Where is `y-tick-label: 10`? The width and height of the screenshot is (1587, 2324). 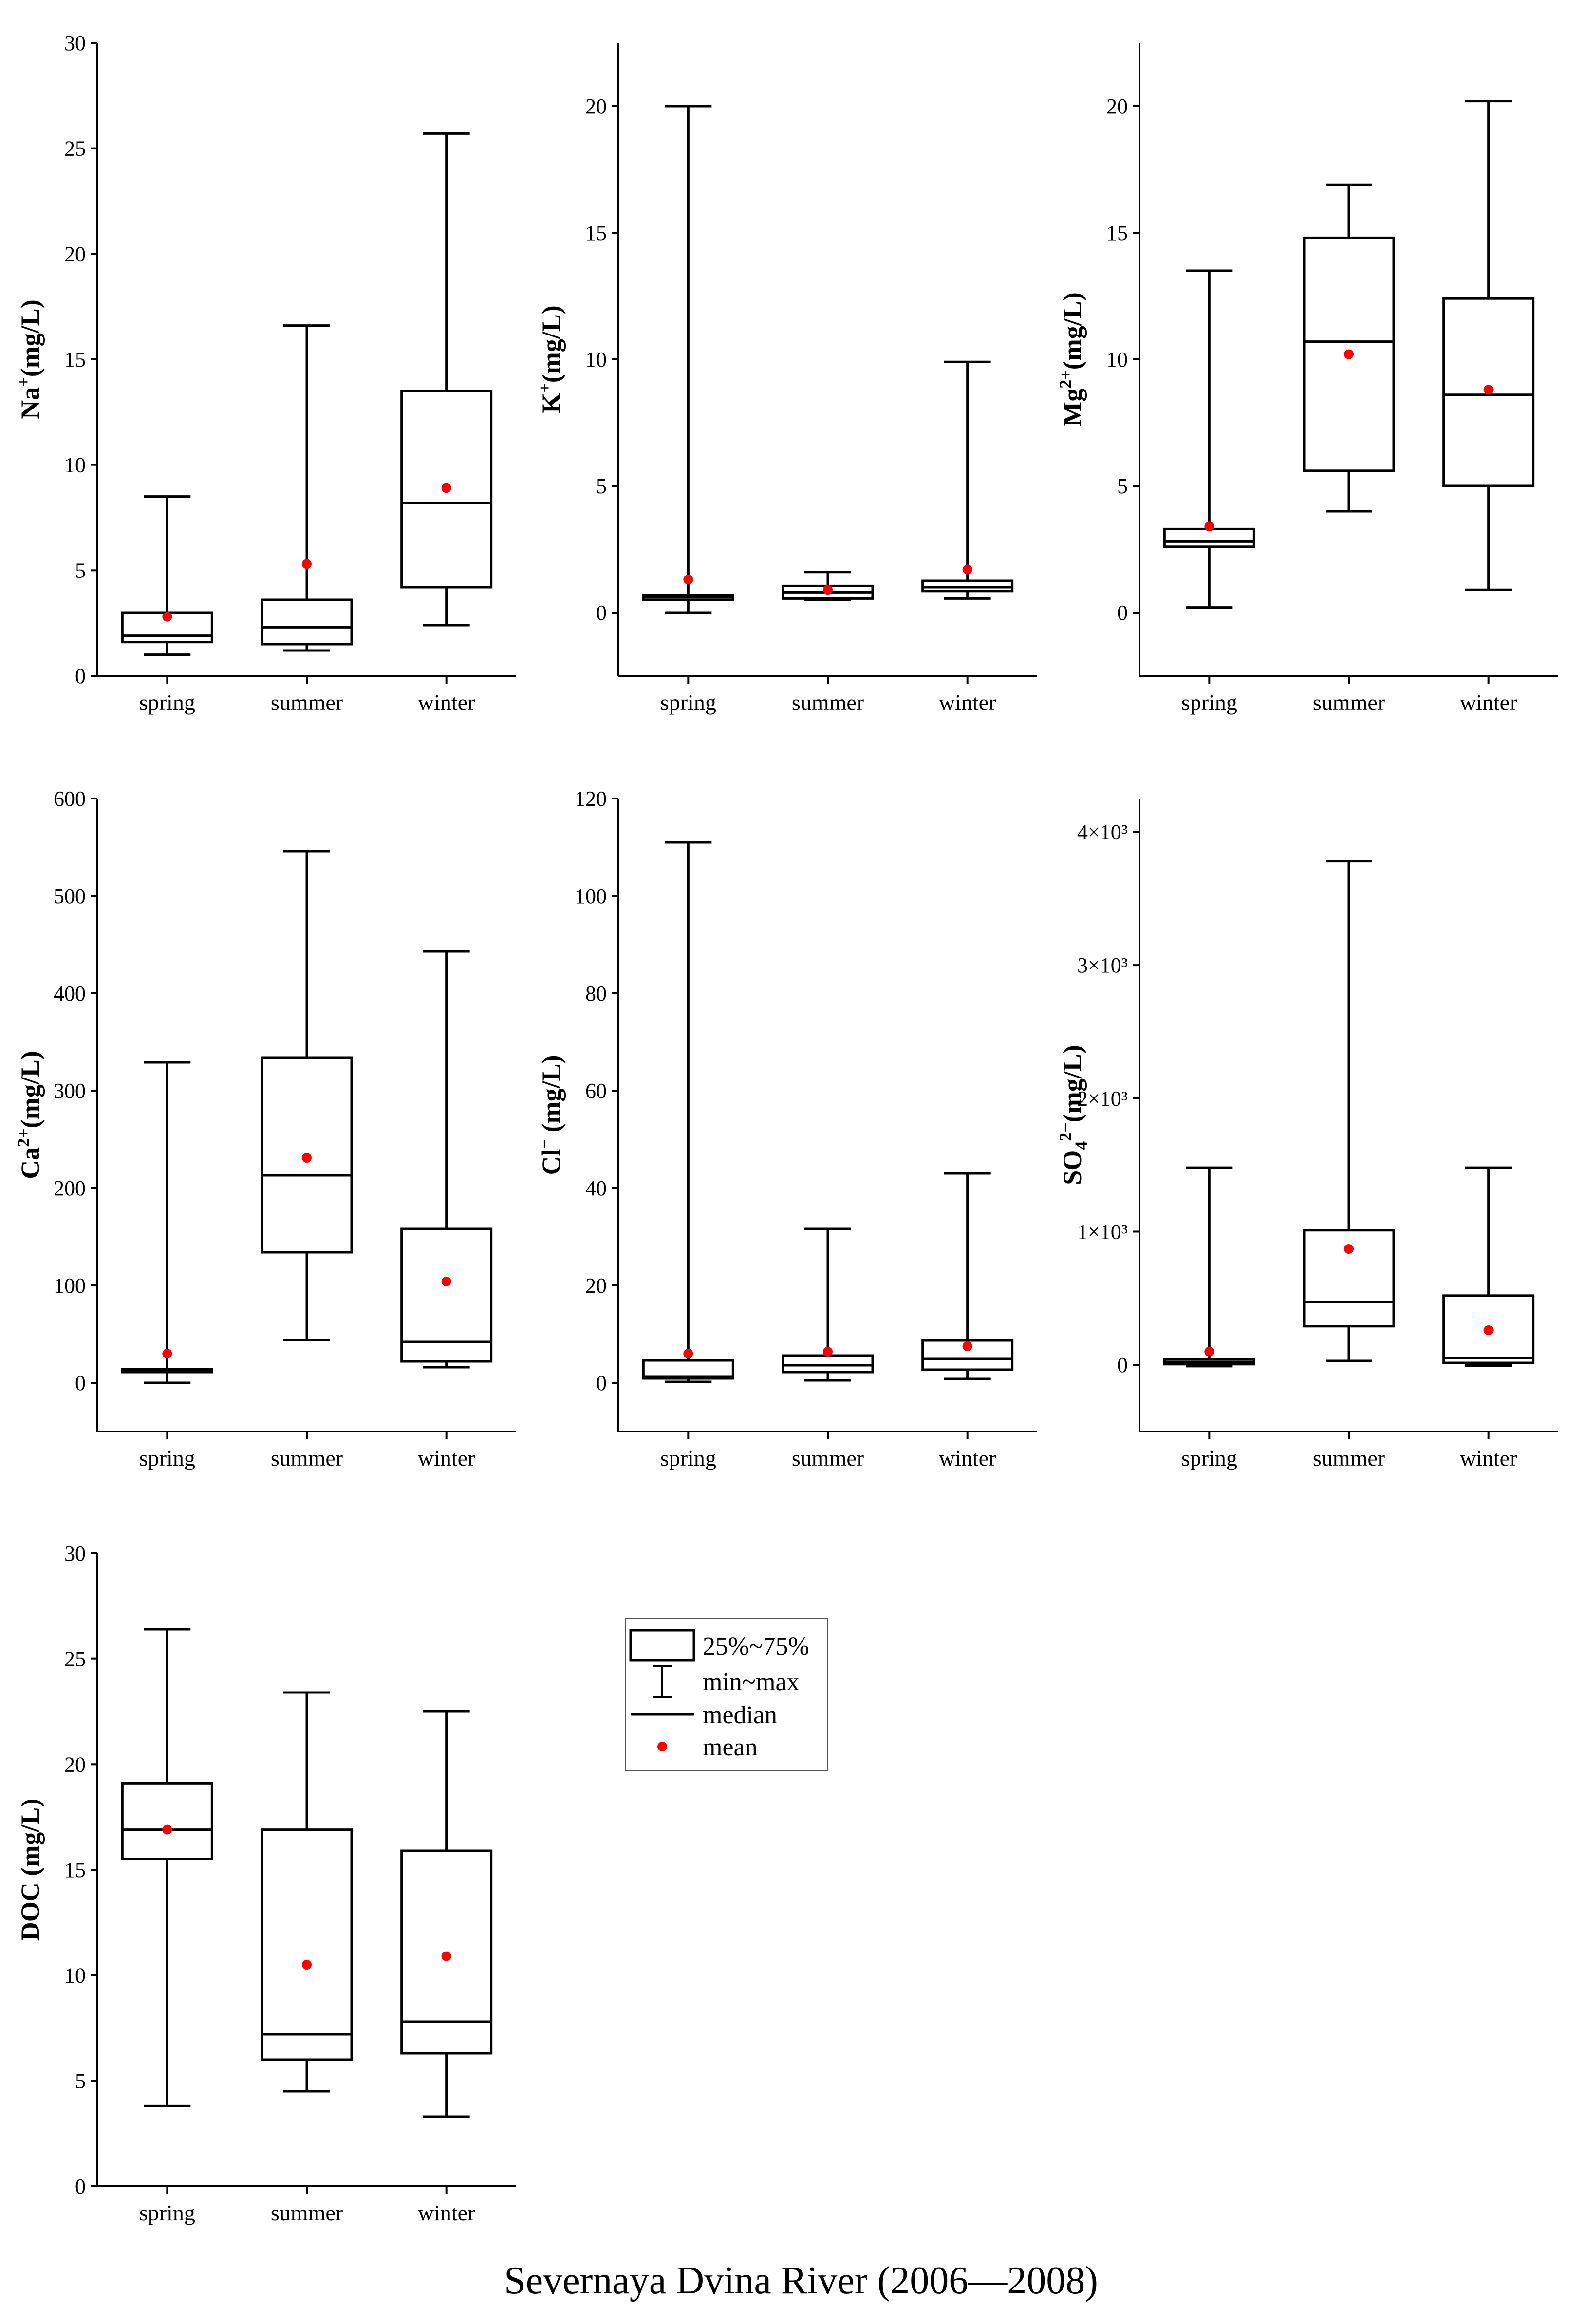 y-tick-label: 10 is located at coordinates (596, 360).